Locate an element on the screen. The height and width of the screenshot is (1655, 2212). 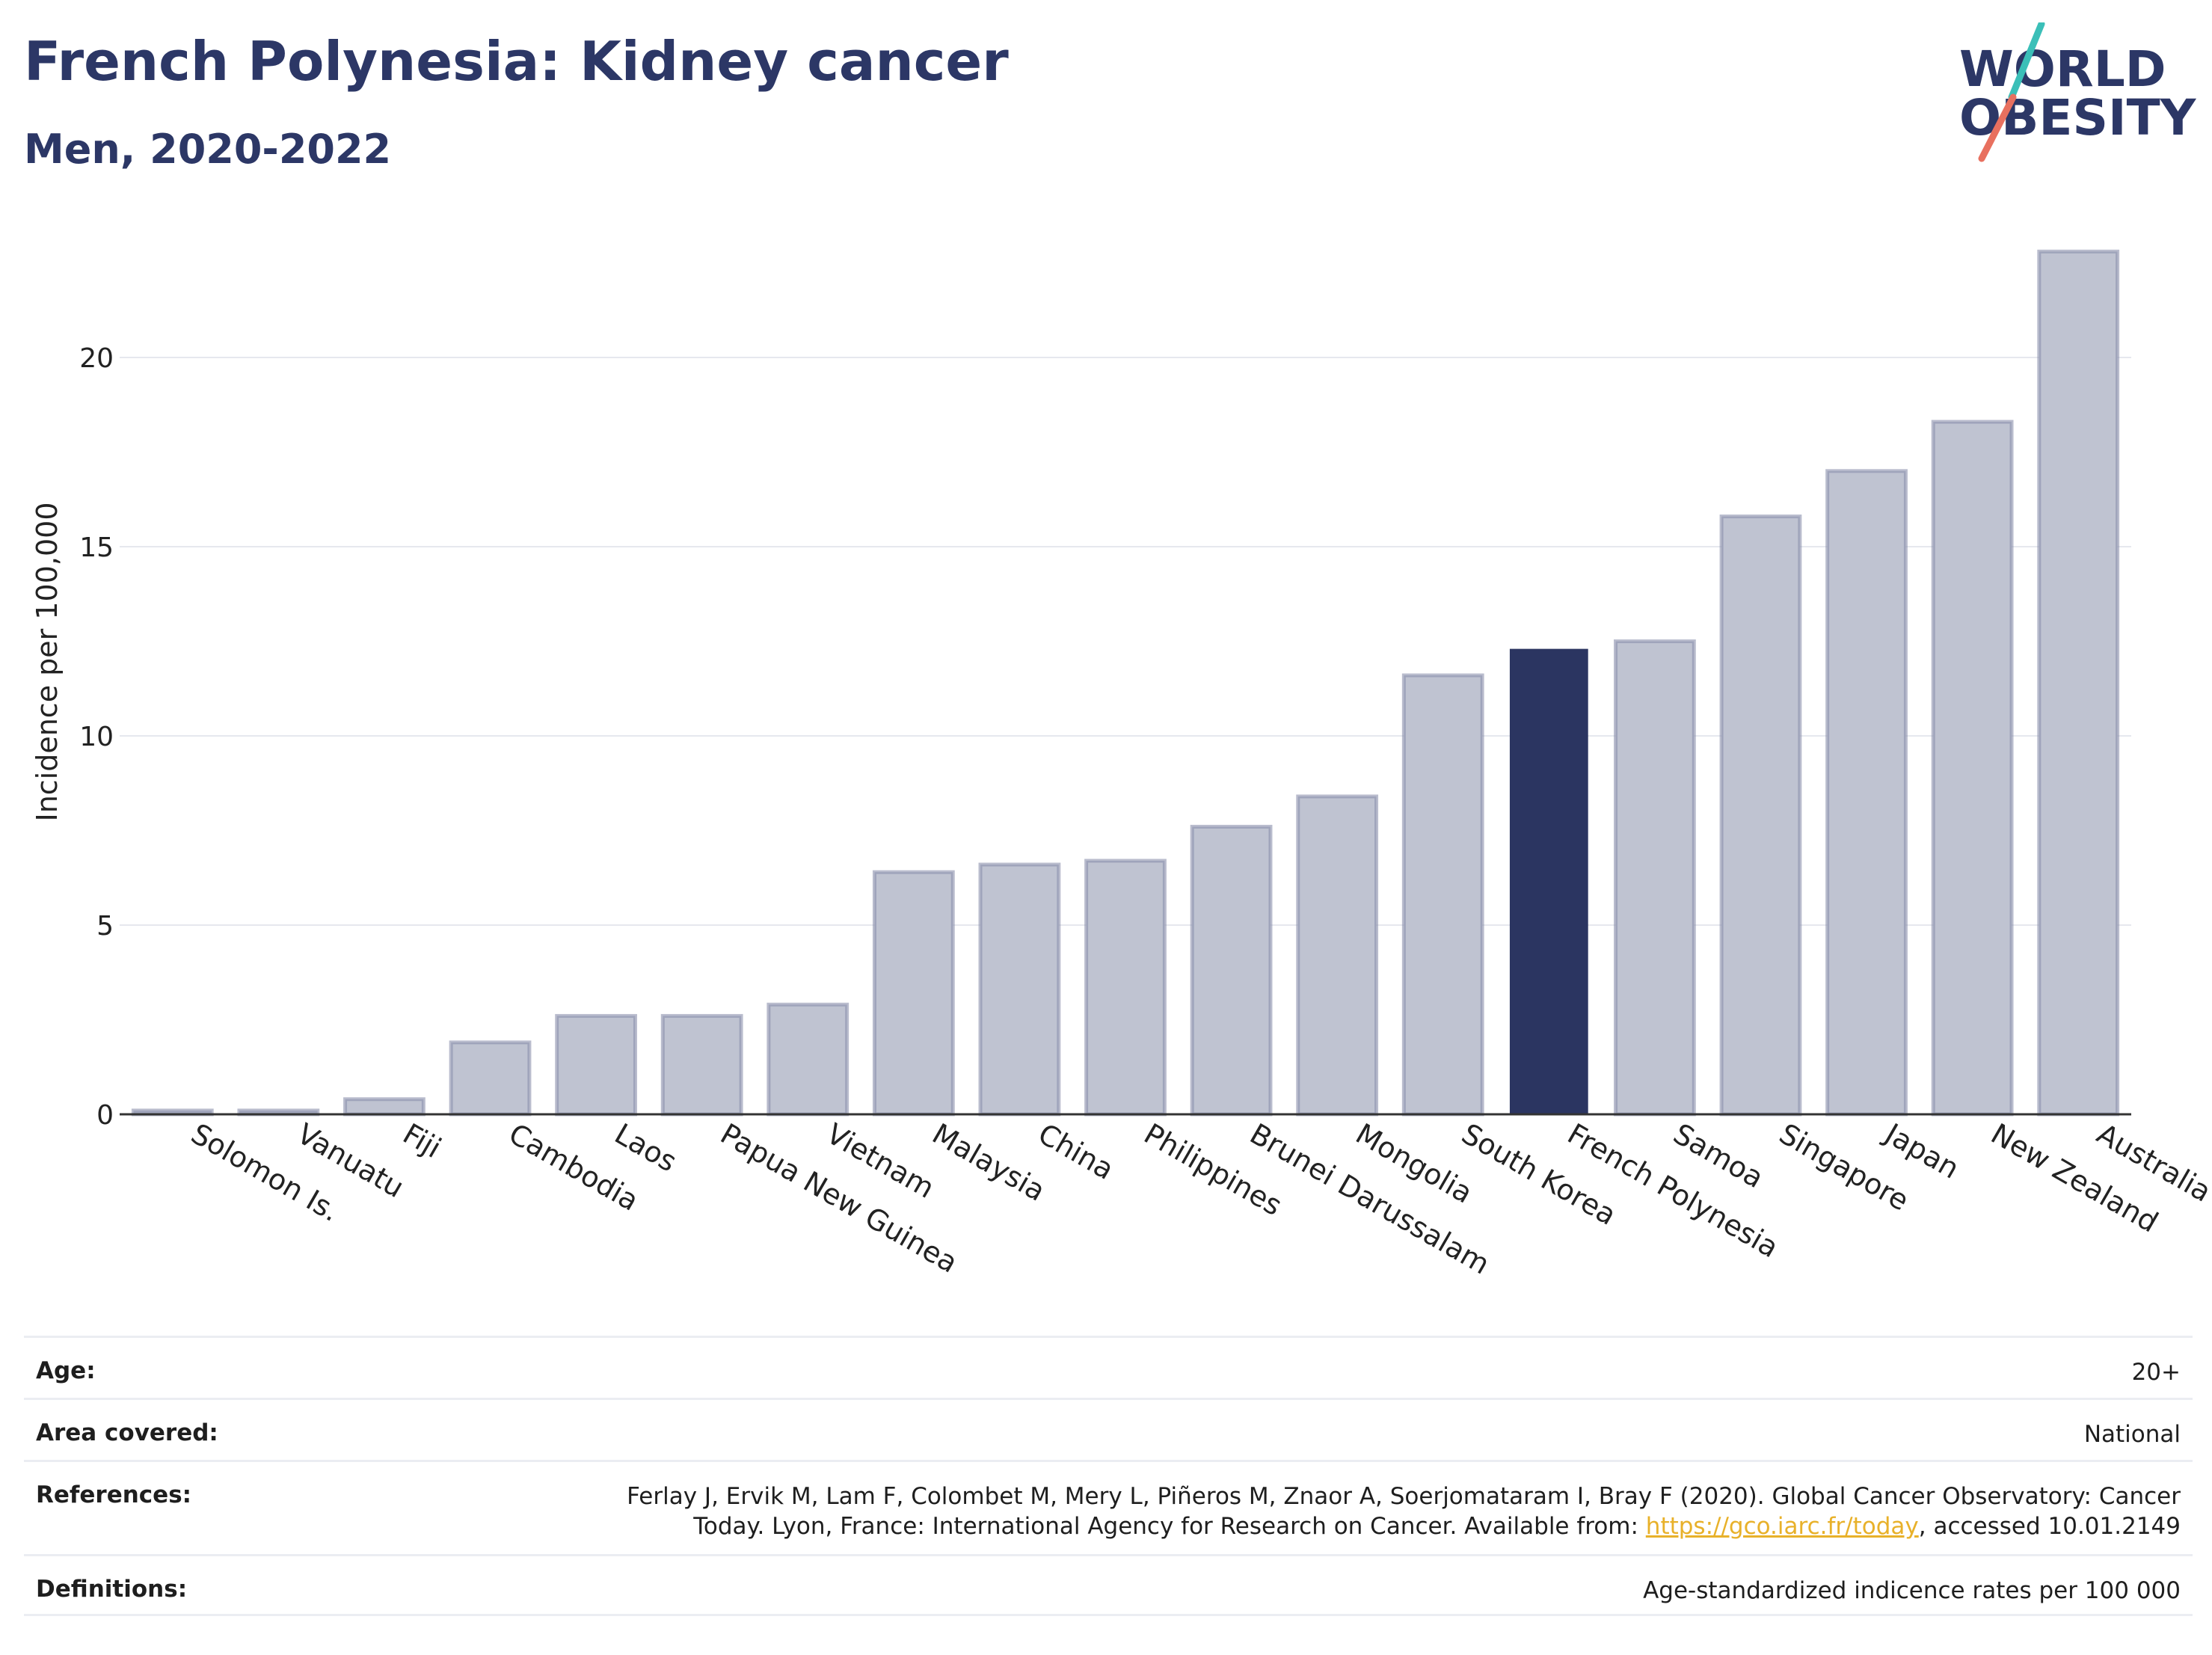
info-row-area: Area covered: National is located at coordinates (1108, 1429).